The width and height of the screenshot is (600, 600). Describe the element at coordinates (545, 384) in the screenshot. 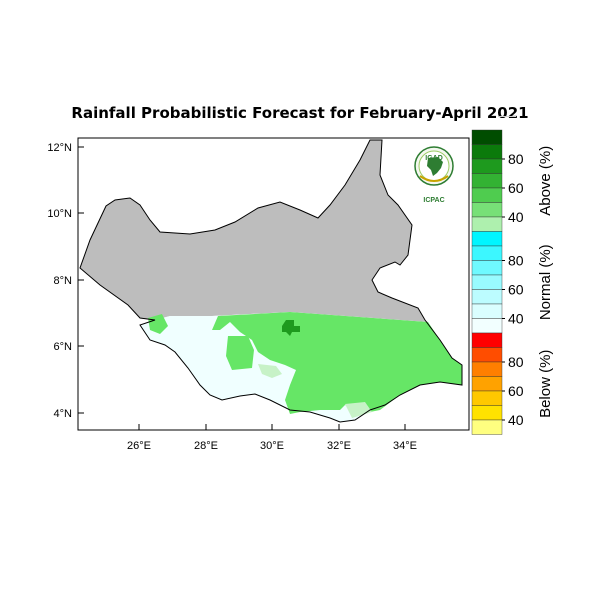

I see `colorbar-group-label: Below (%)` at that location.